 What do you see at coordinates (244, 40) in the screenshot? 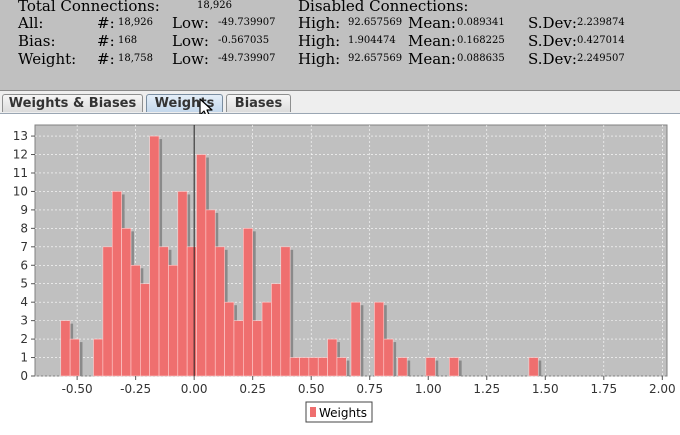
I see `row-bias-low: -0.567035` at bounding box center [244, 40].